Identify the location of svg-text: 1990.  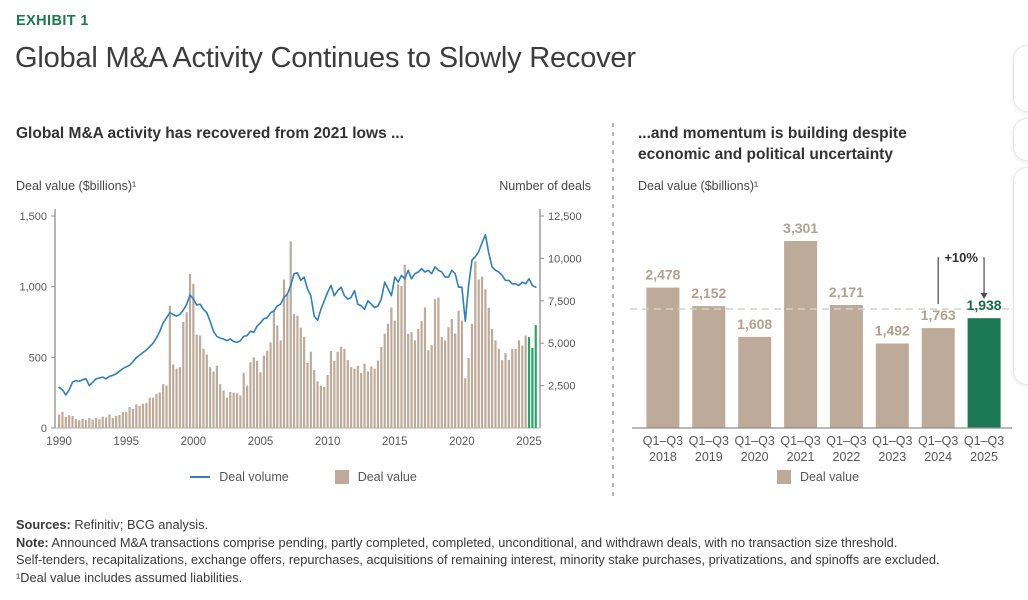
(59, 442).